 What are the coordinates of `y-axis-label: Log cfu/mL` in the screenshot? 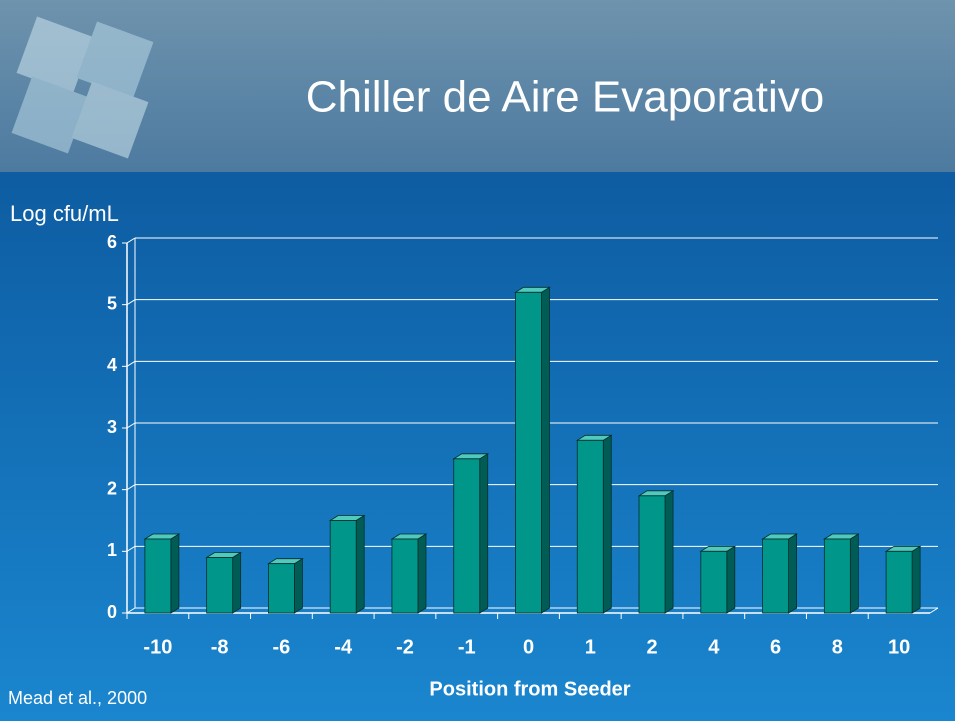 It's located at (64, 213).